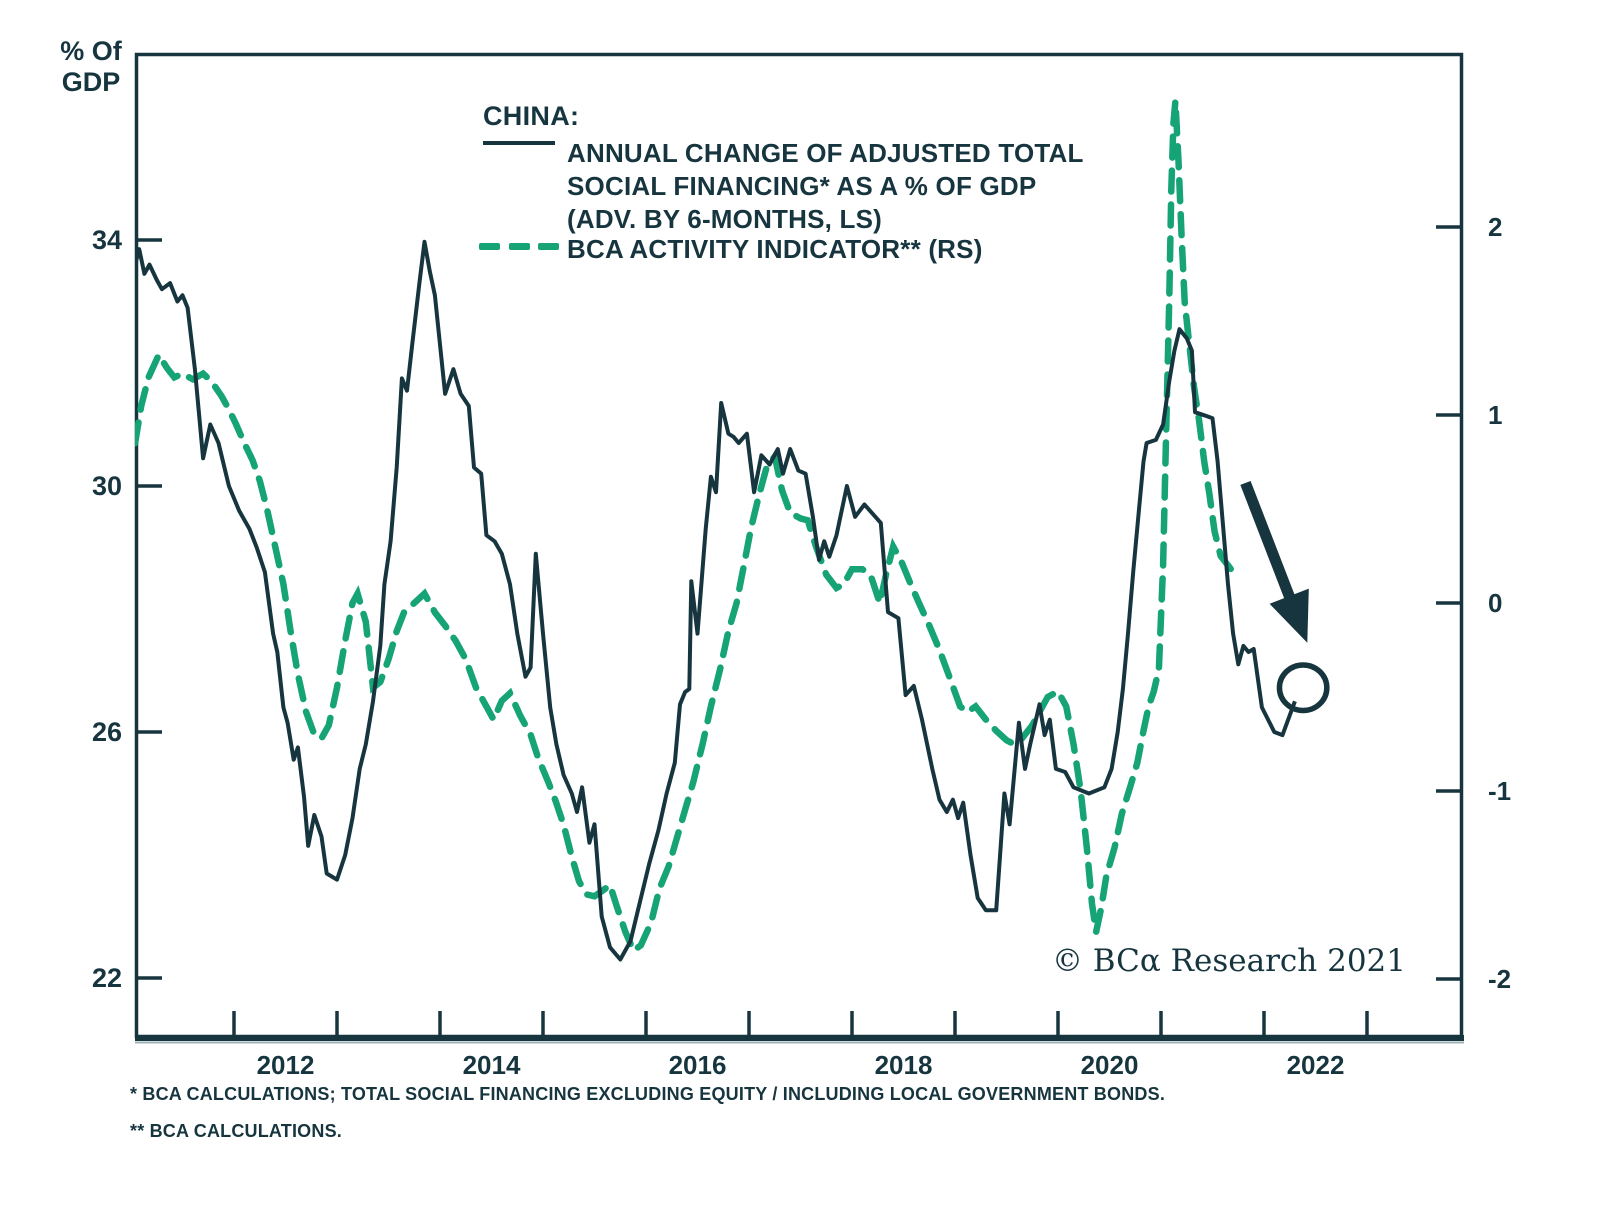 The height and width of the screenshot is (1218, 1600). Describe the element at coordinates (1495, 227) in the screenshot. I see `tick-label: 2` at that location.